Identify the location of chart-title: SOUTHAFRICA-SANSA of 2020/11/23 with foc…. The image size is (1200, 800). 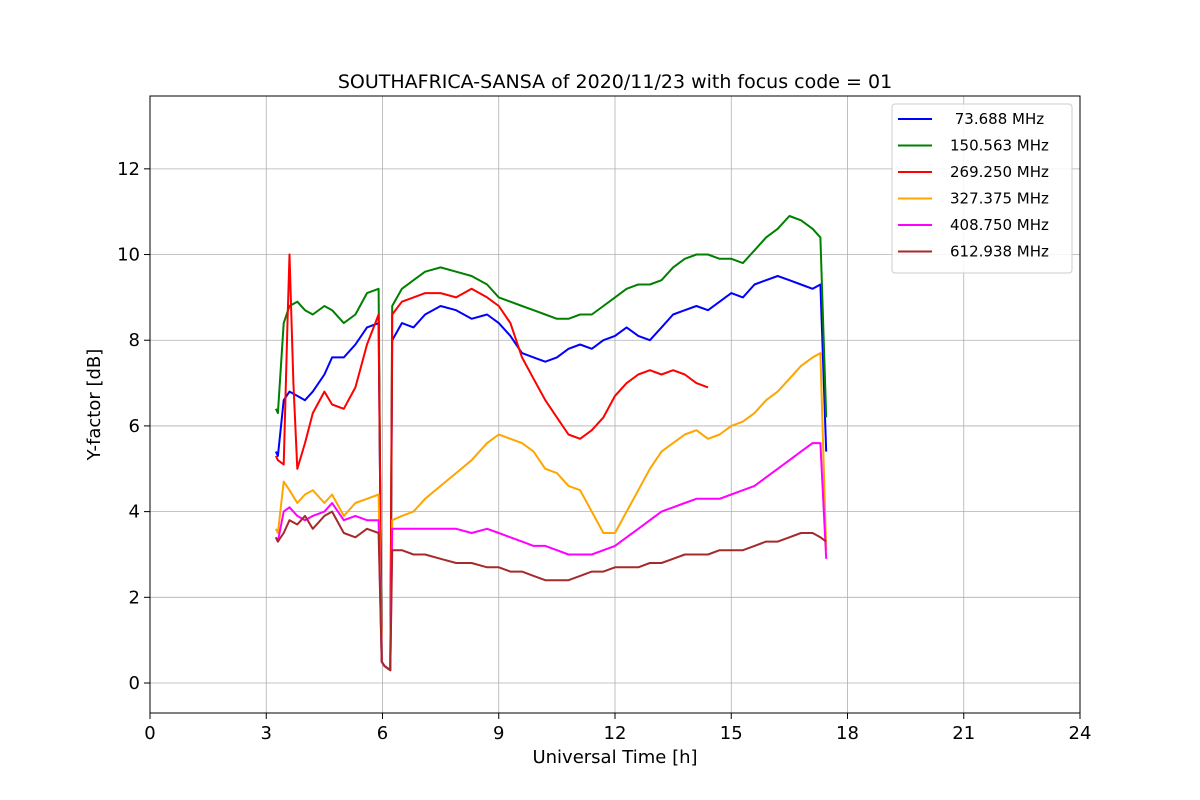
(615, 82).